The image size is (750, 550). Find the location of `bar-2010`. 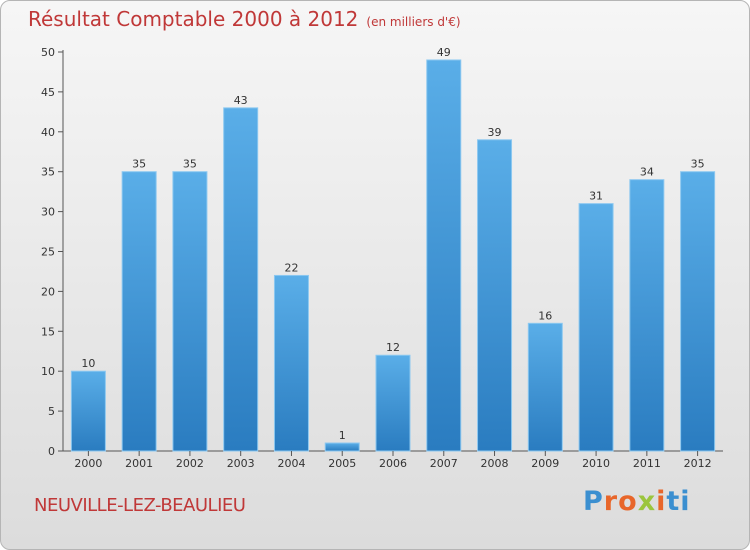

bar-2010 is located at coordinates (596, 327).